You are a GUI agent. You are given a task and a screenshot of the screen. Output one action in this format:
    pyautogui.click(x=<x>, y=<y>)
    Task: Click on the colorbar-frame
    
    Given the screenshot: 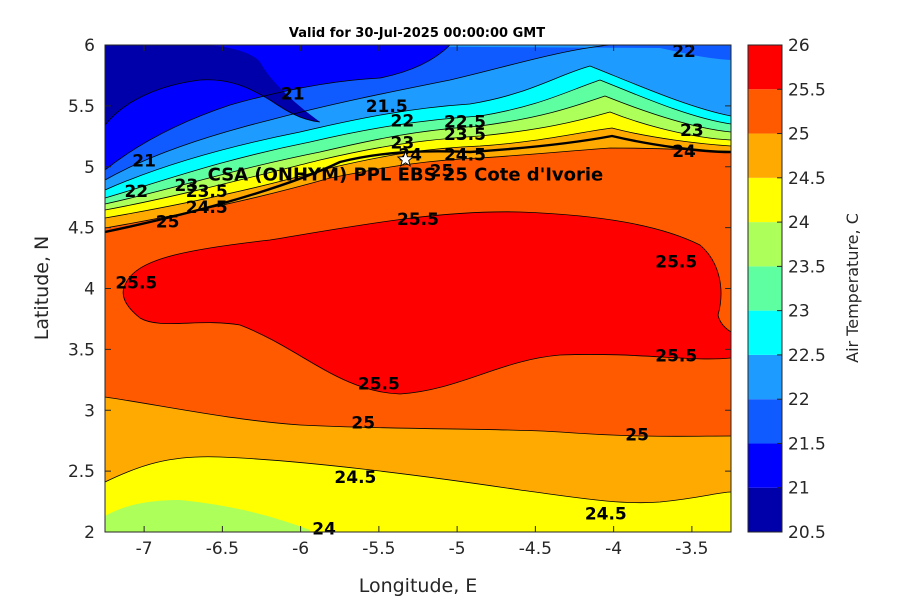 What is the action you would take?
    pyautogui.click(x=765, y=288)
    